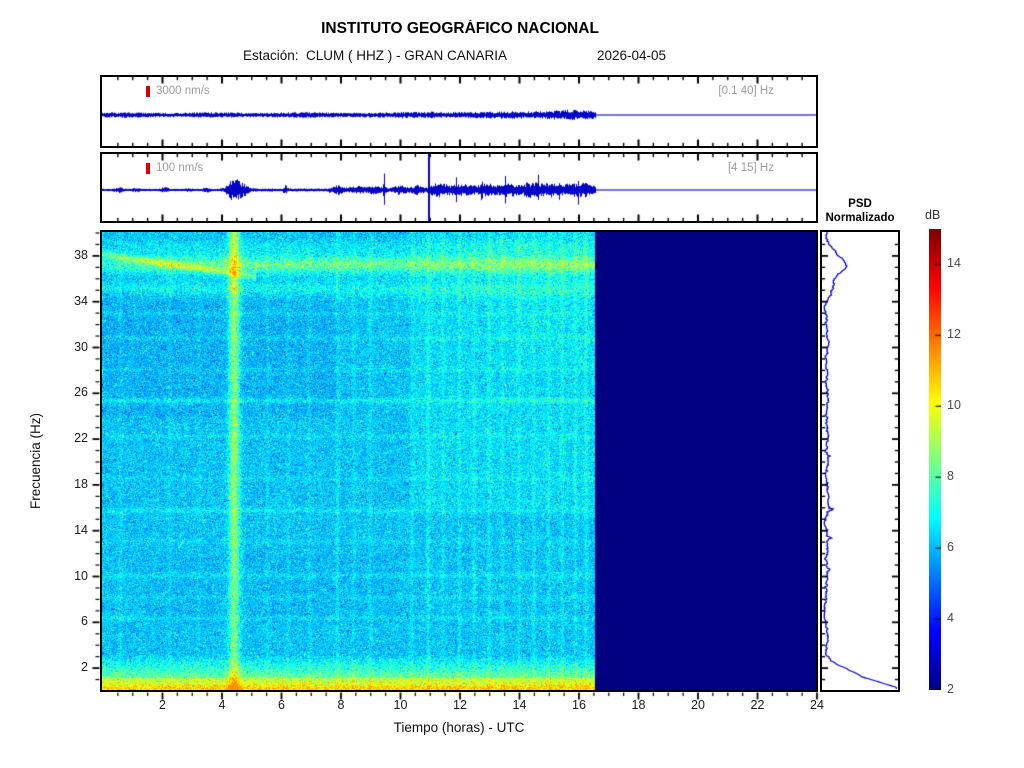 This screenshot has width=1024, height=768. Describe the element at coordinates (183, 91) in the screenshot. I see `scale-label: 3000 nm/s` at that location.